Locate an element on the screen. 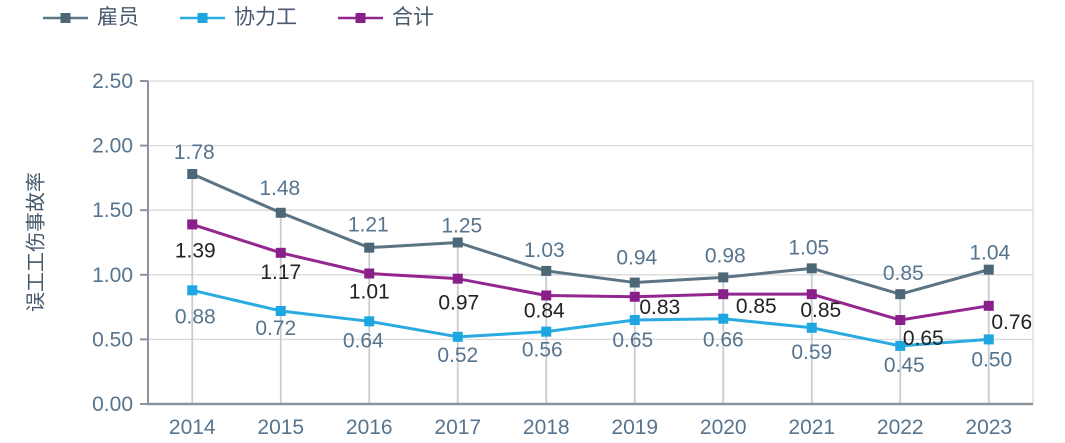  series-total-data-label: 0.84 is located at coordinates (544, 310).